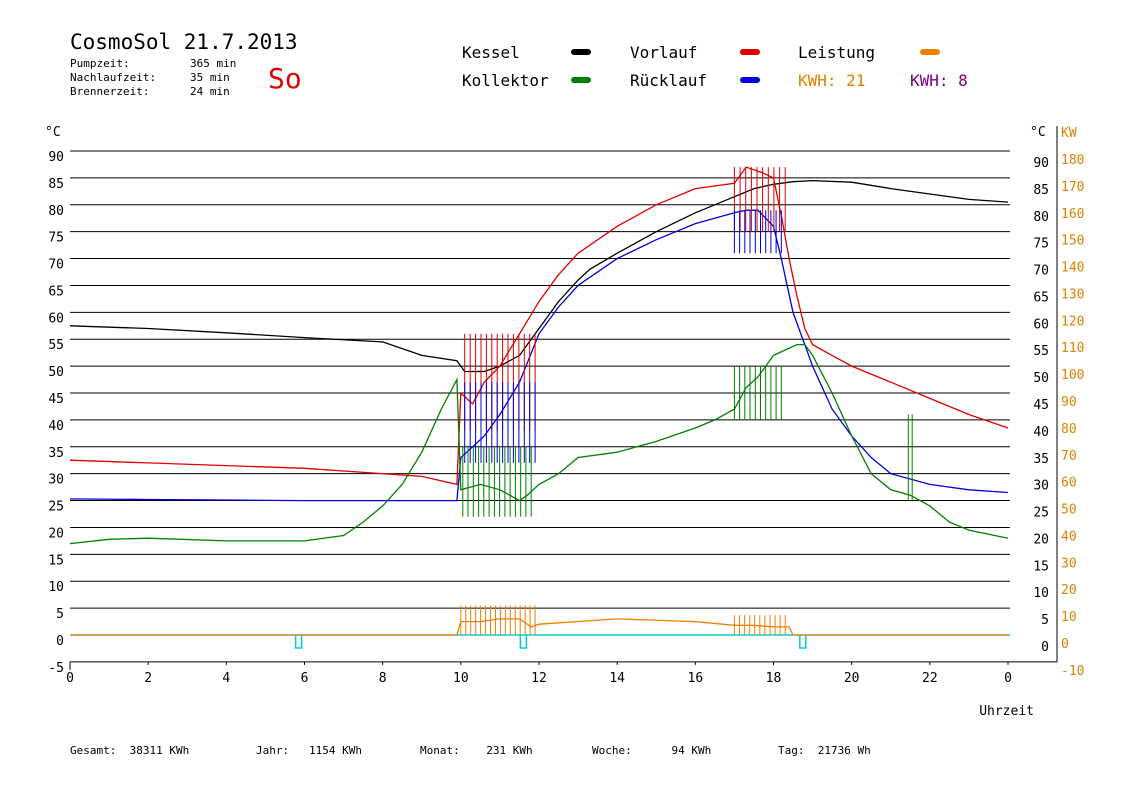 This screenshot has width=1148, height=812. Describe the element at coordinates (651, 750) in the screenshot. I see `footer-woche: Woche: 94 KWh` at that location.